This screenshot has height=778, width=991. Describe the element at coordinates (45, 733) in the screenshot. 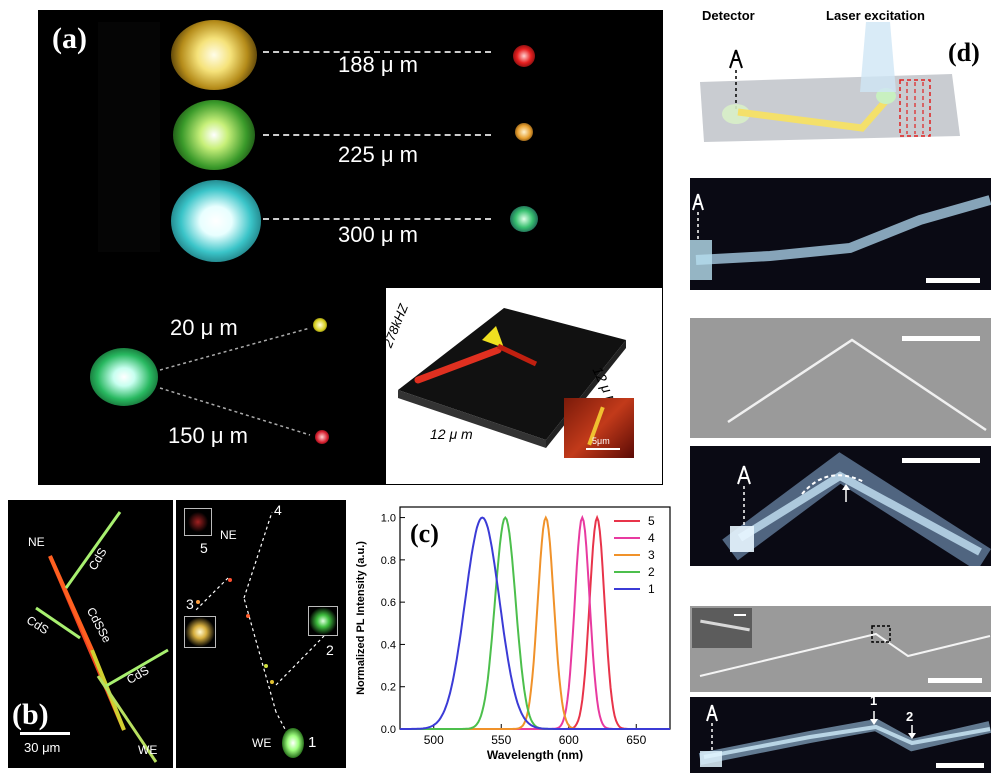

I see `scale-bar-30um` at that location.